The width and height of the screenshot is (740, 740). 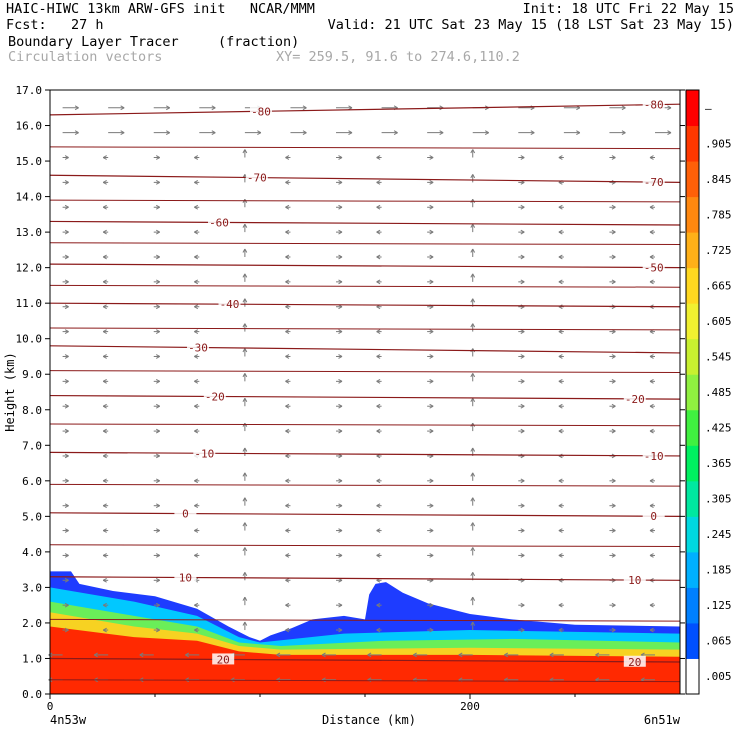 I want to click on contour-label: 10, so click(x=634, y=580).